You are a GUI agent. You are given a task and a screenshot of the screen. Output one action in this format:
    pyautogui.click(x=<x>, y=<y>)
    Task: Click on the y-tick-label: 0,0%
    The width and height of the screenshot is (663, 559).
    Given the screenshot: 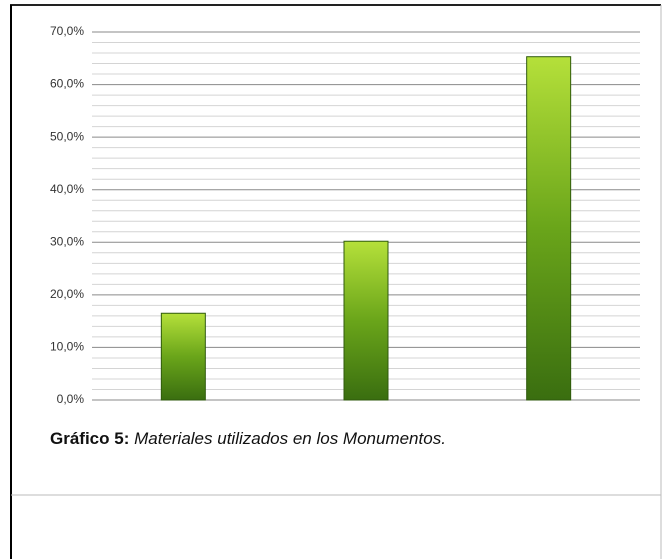 What is the action you would take?
    pyautogui.click(x=71, y=399)
    